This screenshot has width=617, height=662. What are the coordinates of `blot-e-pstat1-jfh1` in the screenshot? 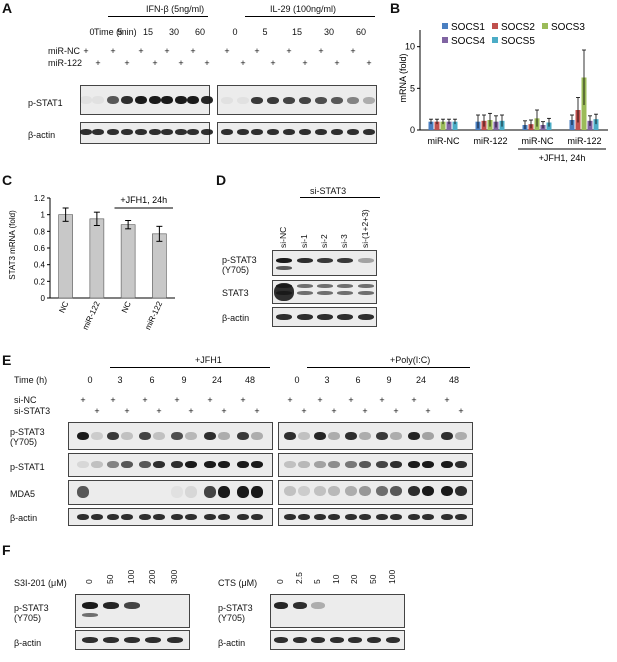 It's located at (170, 465).